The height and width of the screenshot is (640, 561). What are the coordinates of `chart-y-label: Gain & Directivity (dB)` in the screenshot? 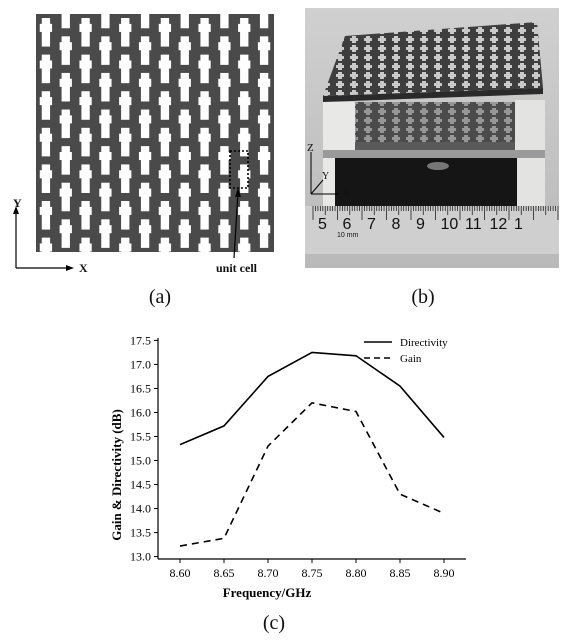 It's located at (116, 475).